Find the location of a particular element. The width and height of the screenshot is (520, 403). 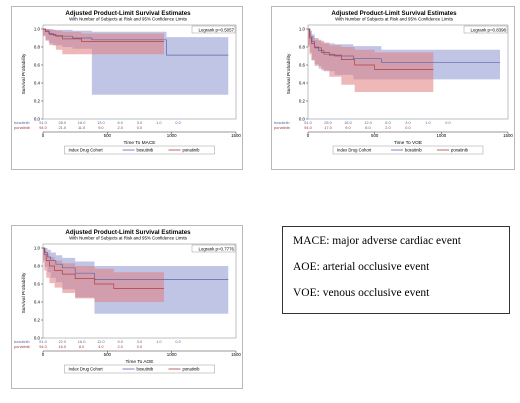

risk-count-bosutinib: 25.0 is located at coordinates (328, 122).